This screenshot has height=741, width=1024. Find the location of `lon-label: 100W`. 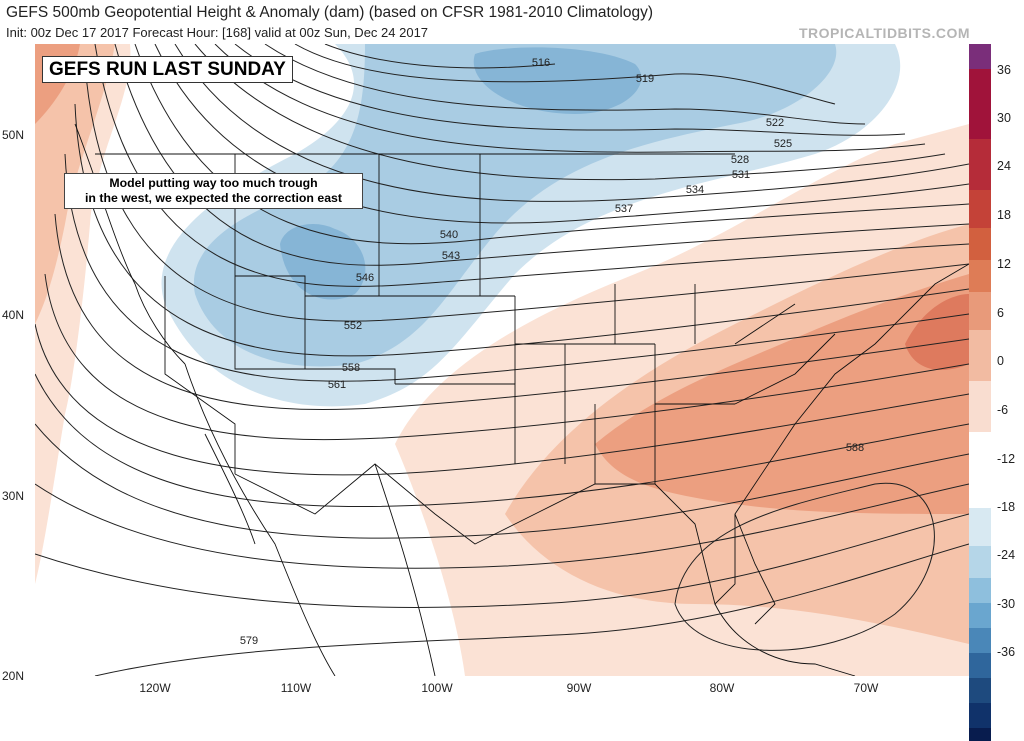

lon-label: 100W is located at coordinates (437, 688).